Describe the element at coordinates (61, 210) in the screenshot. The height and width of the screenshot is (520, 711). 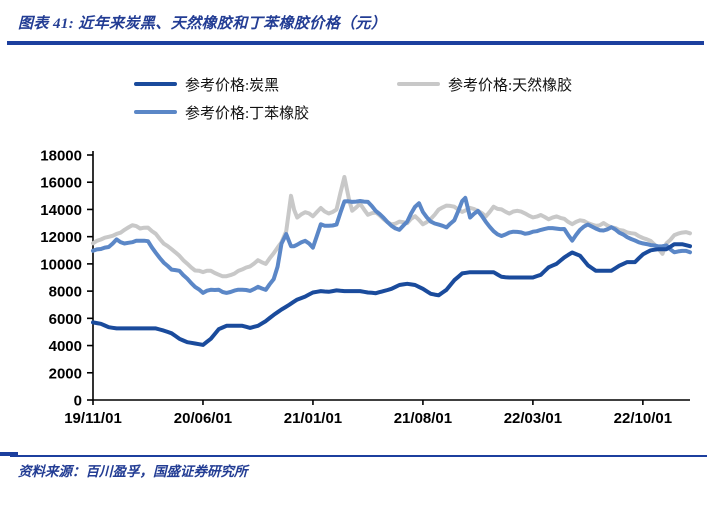
I see `y-axis-tick-label: 14000` at that location.